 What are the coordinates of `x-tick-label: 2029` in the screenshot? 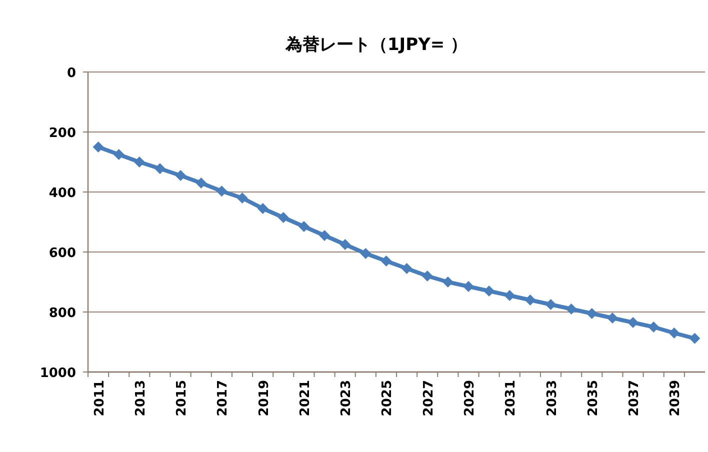 It's located at (470, 398).